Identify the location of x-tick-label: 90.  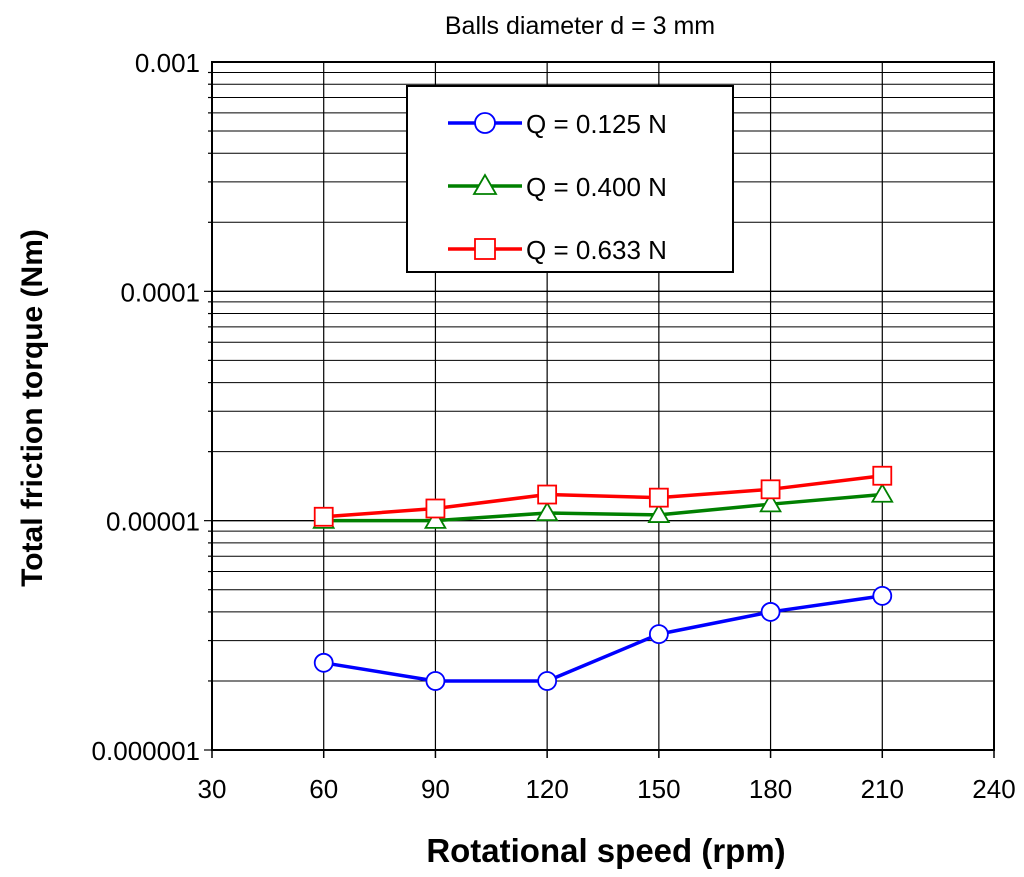
(435, 789).